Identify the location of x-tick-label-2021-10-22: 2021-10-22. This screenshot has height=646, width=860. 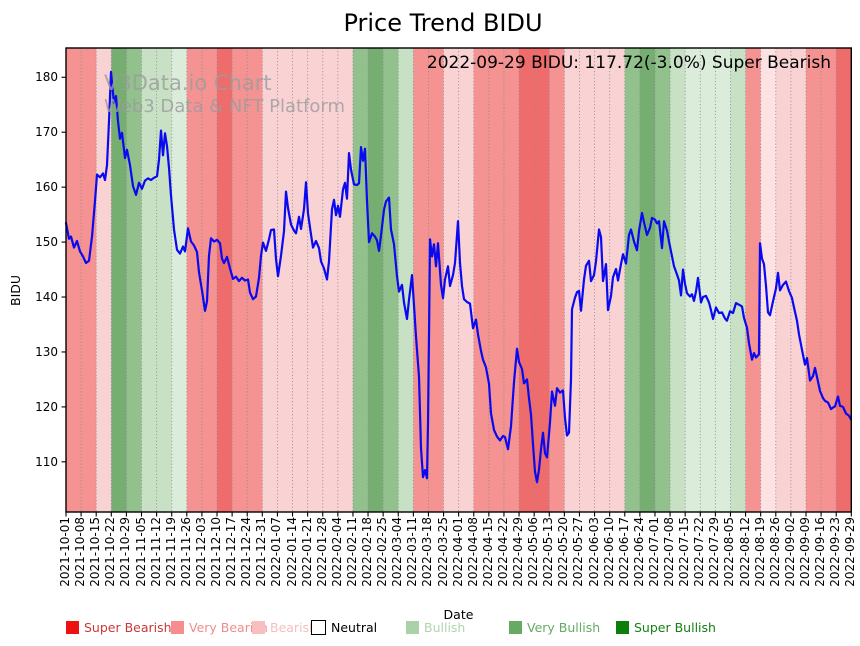
(110, 552).